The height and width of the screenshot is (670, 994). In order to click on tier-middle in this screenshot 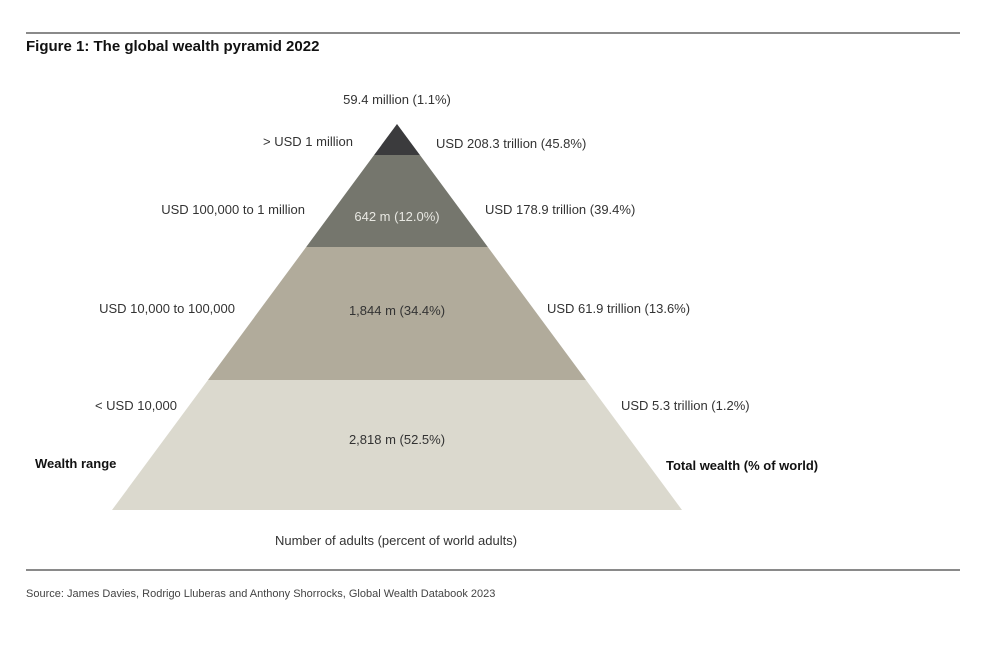, I will do `click(397, 313)`.